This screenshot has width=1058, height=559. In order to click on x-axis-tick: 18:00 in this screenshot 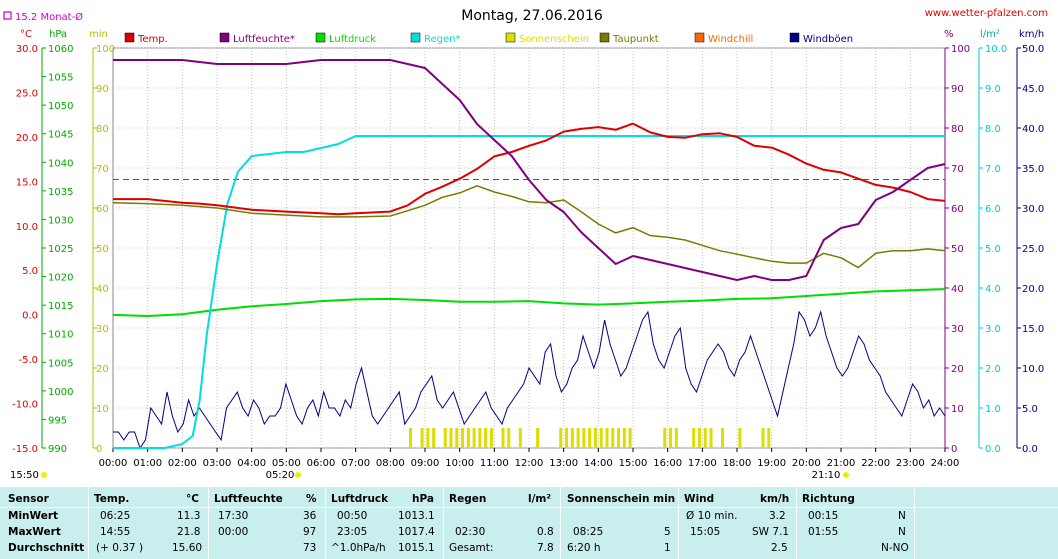, I will do `click(737, 463)`.